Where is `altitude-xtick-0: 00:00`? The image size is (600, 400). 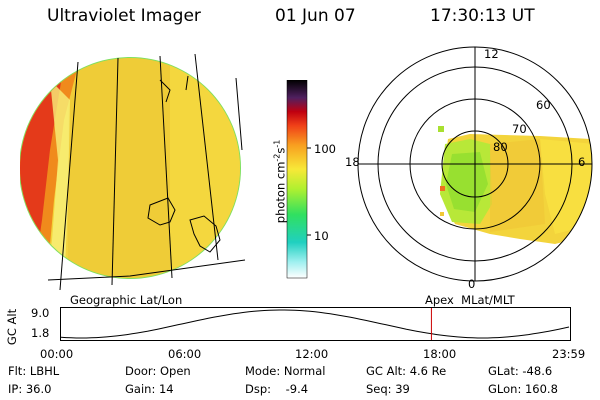
altitude-xtick-0: 00:00 is located at coordinates (57, 354).